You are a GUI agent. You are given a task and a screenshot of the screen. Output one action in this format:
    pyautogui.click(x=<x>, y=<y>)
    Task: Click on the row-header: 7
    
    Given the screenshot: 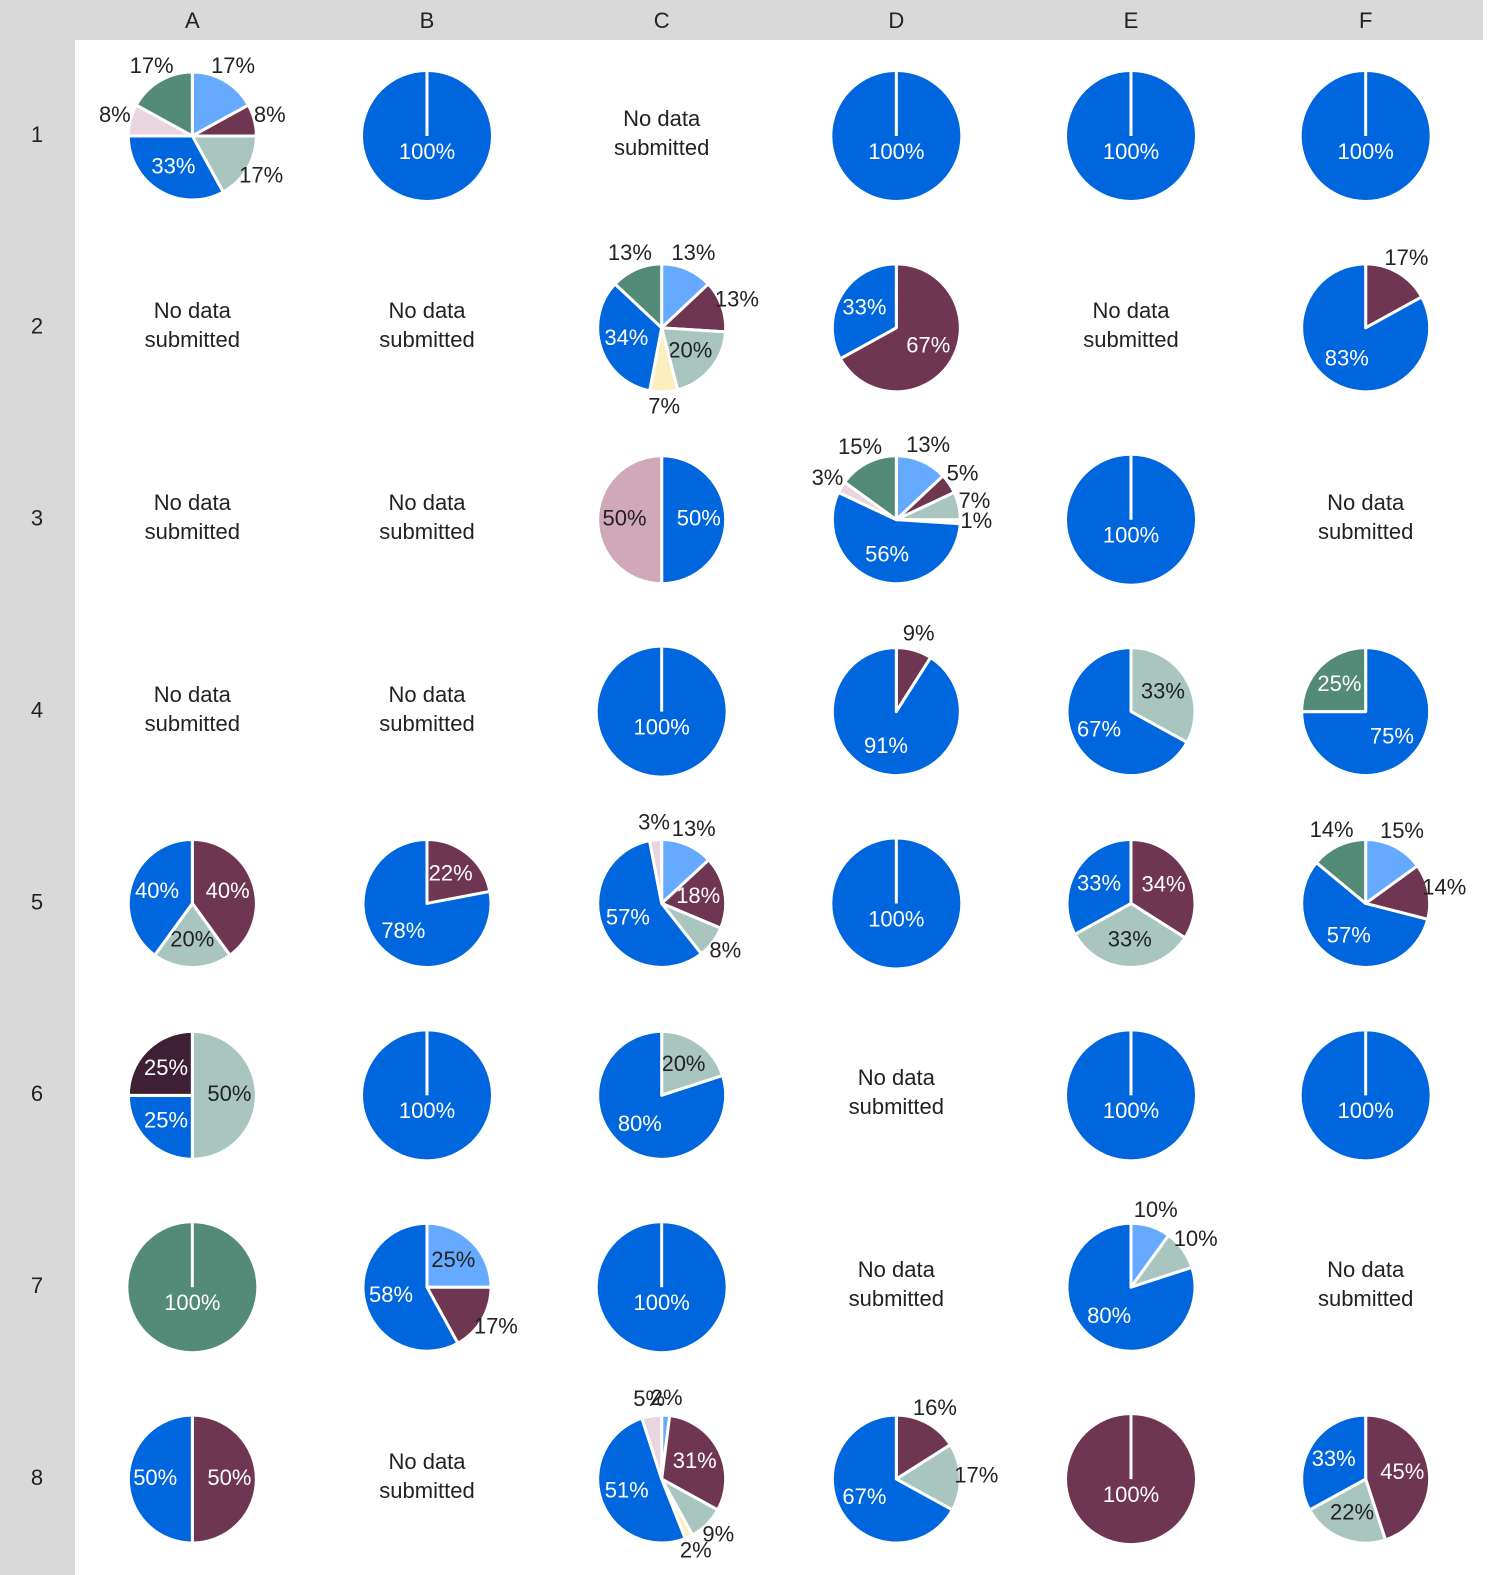 What is the action you would take?
    pyautogui.click(x=37, y=1285)
    